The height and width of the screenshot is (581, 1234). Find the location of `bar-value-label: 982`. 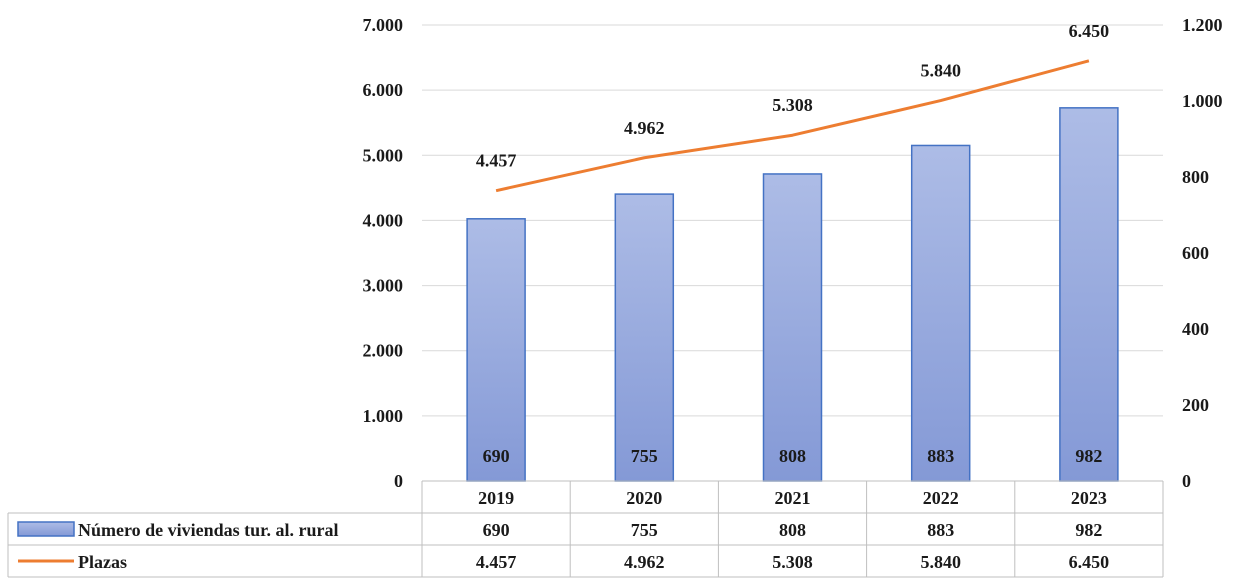

bar-value-label: 982 is located at coordinates (1088, 456).